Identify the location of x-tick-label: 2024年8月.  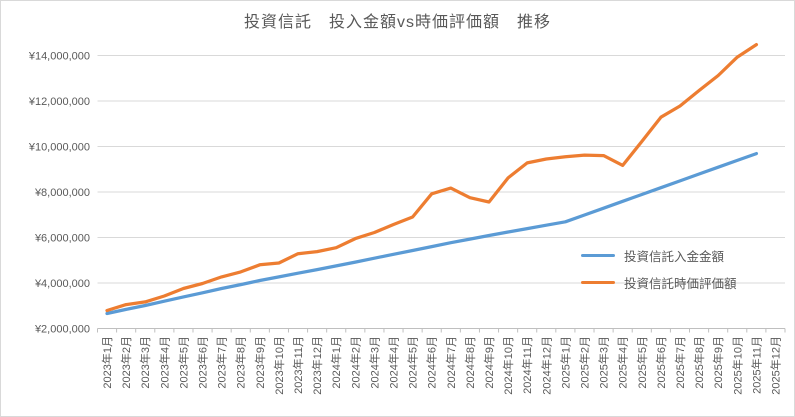
(470, 362).